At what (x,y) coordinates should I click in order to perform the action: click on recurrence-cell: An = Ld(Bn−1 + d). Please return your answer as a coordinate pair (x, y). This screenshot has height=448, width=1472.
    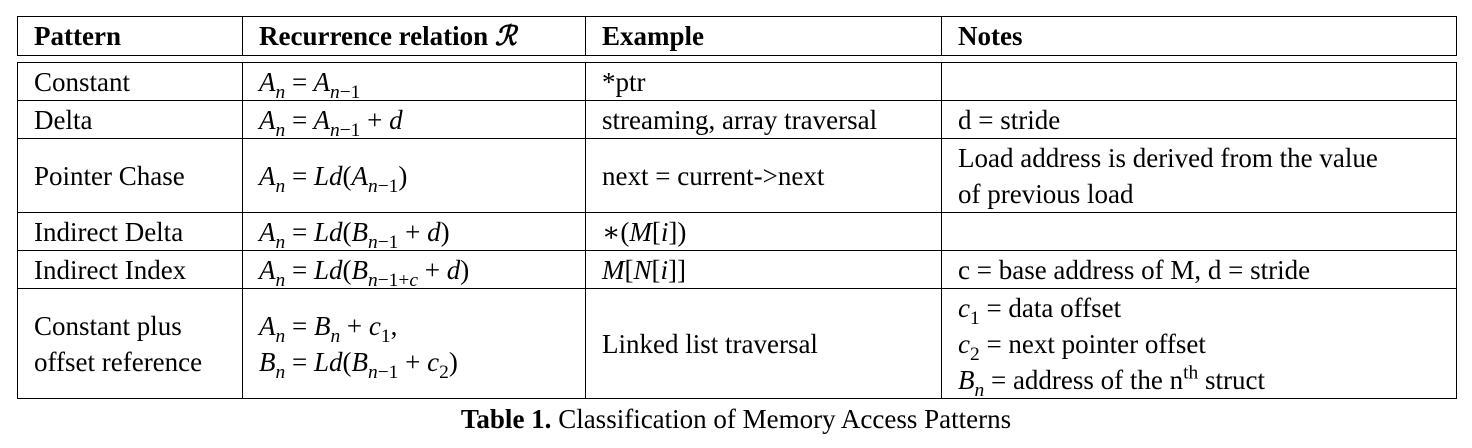
    Looking at the image, I should click on (414, 232).